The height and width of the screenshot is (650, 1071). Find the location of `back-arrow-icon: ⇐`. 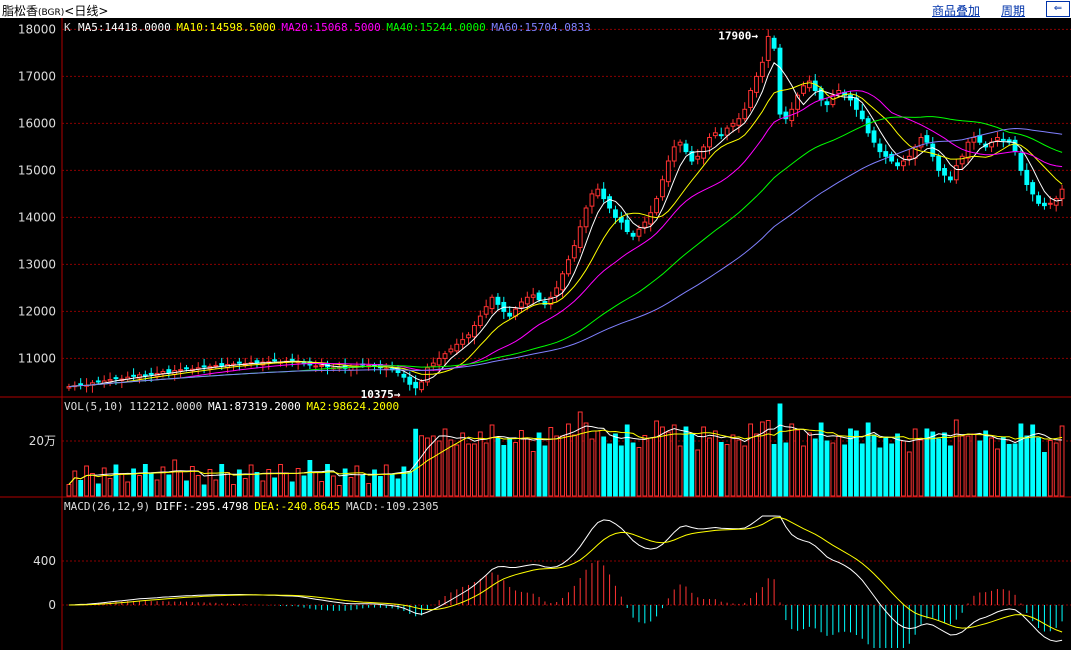

back-arrow-icon: ⇐ is located at coordinates (1058, 9).